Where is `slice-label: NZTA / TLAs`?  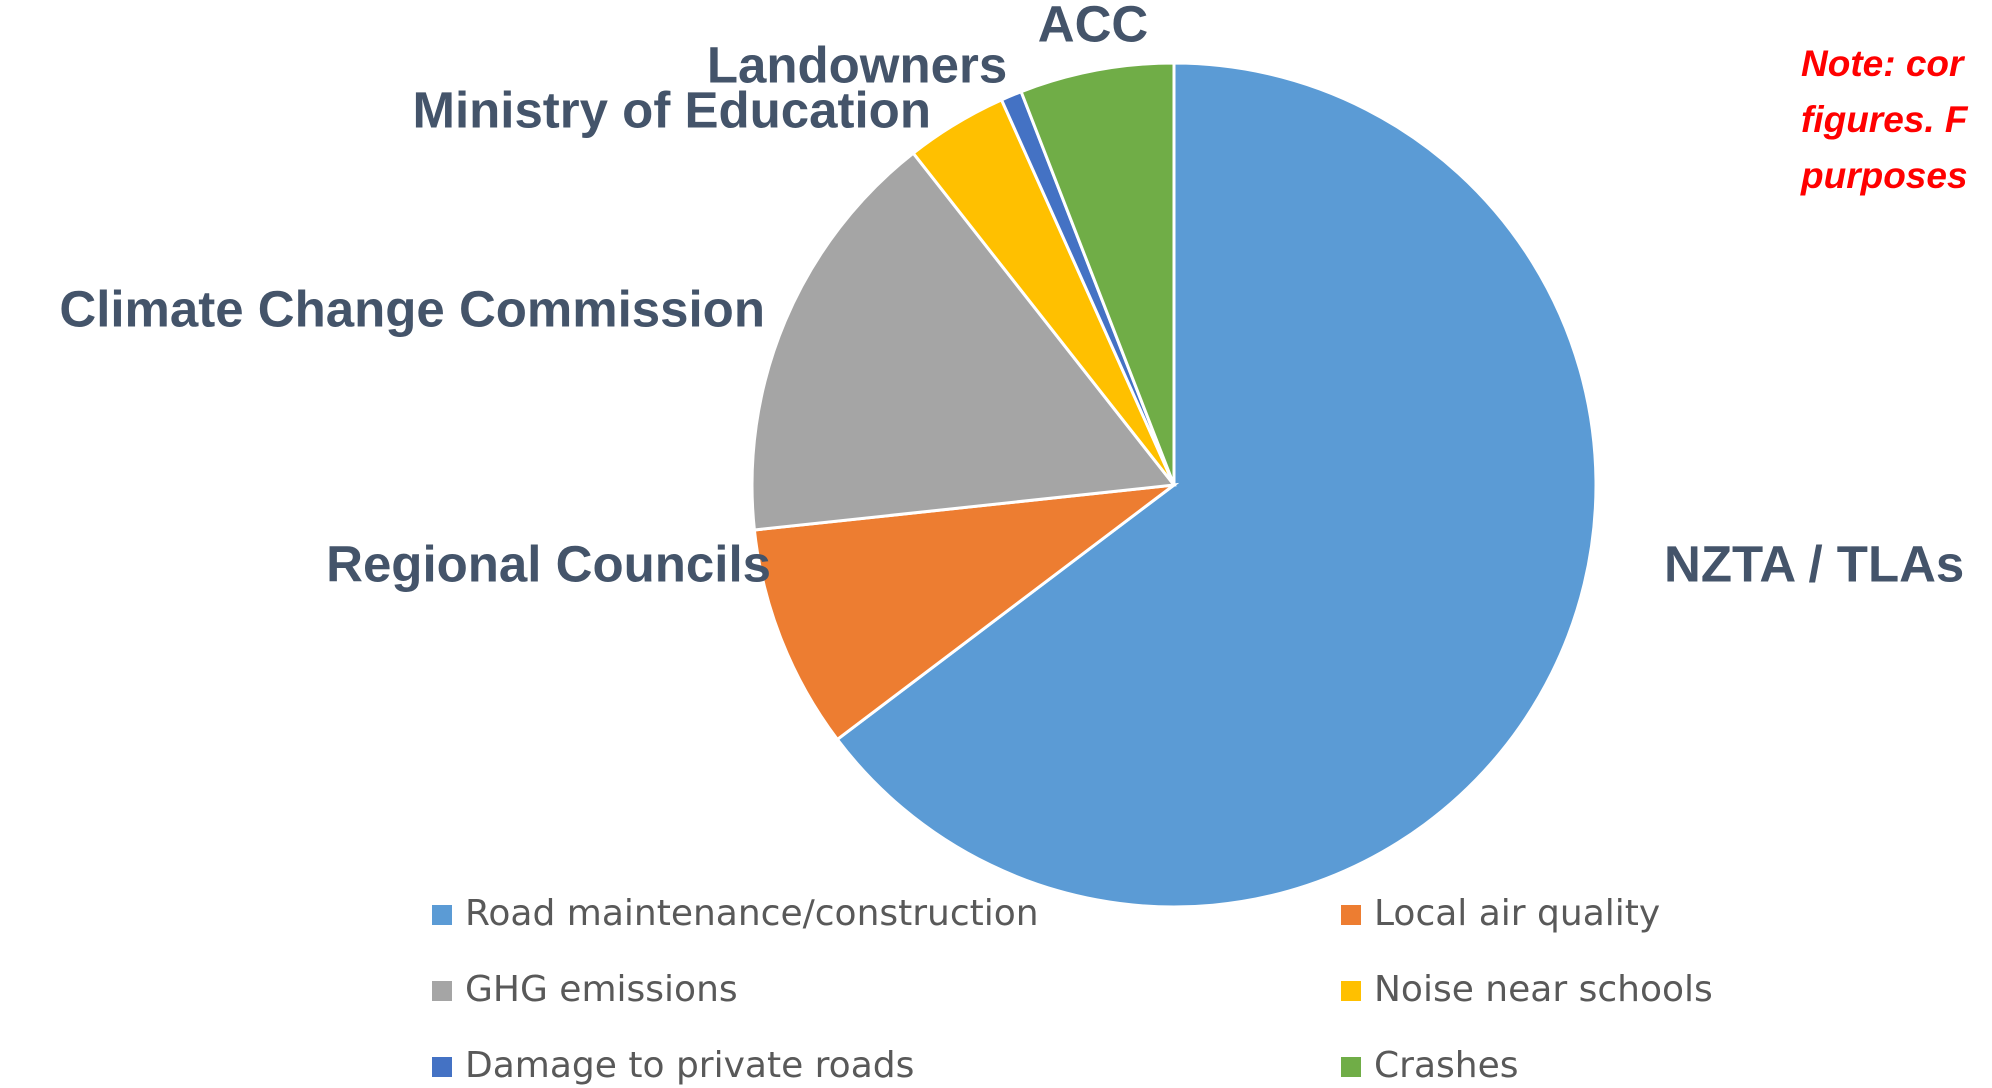 slice-label: NZTA / TLAs is located at coordinates (1814, 563).